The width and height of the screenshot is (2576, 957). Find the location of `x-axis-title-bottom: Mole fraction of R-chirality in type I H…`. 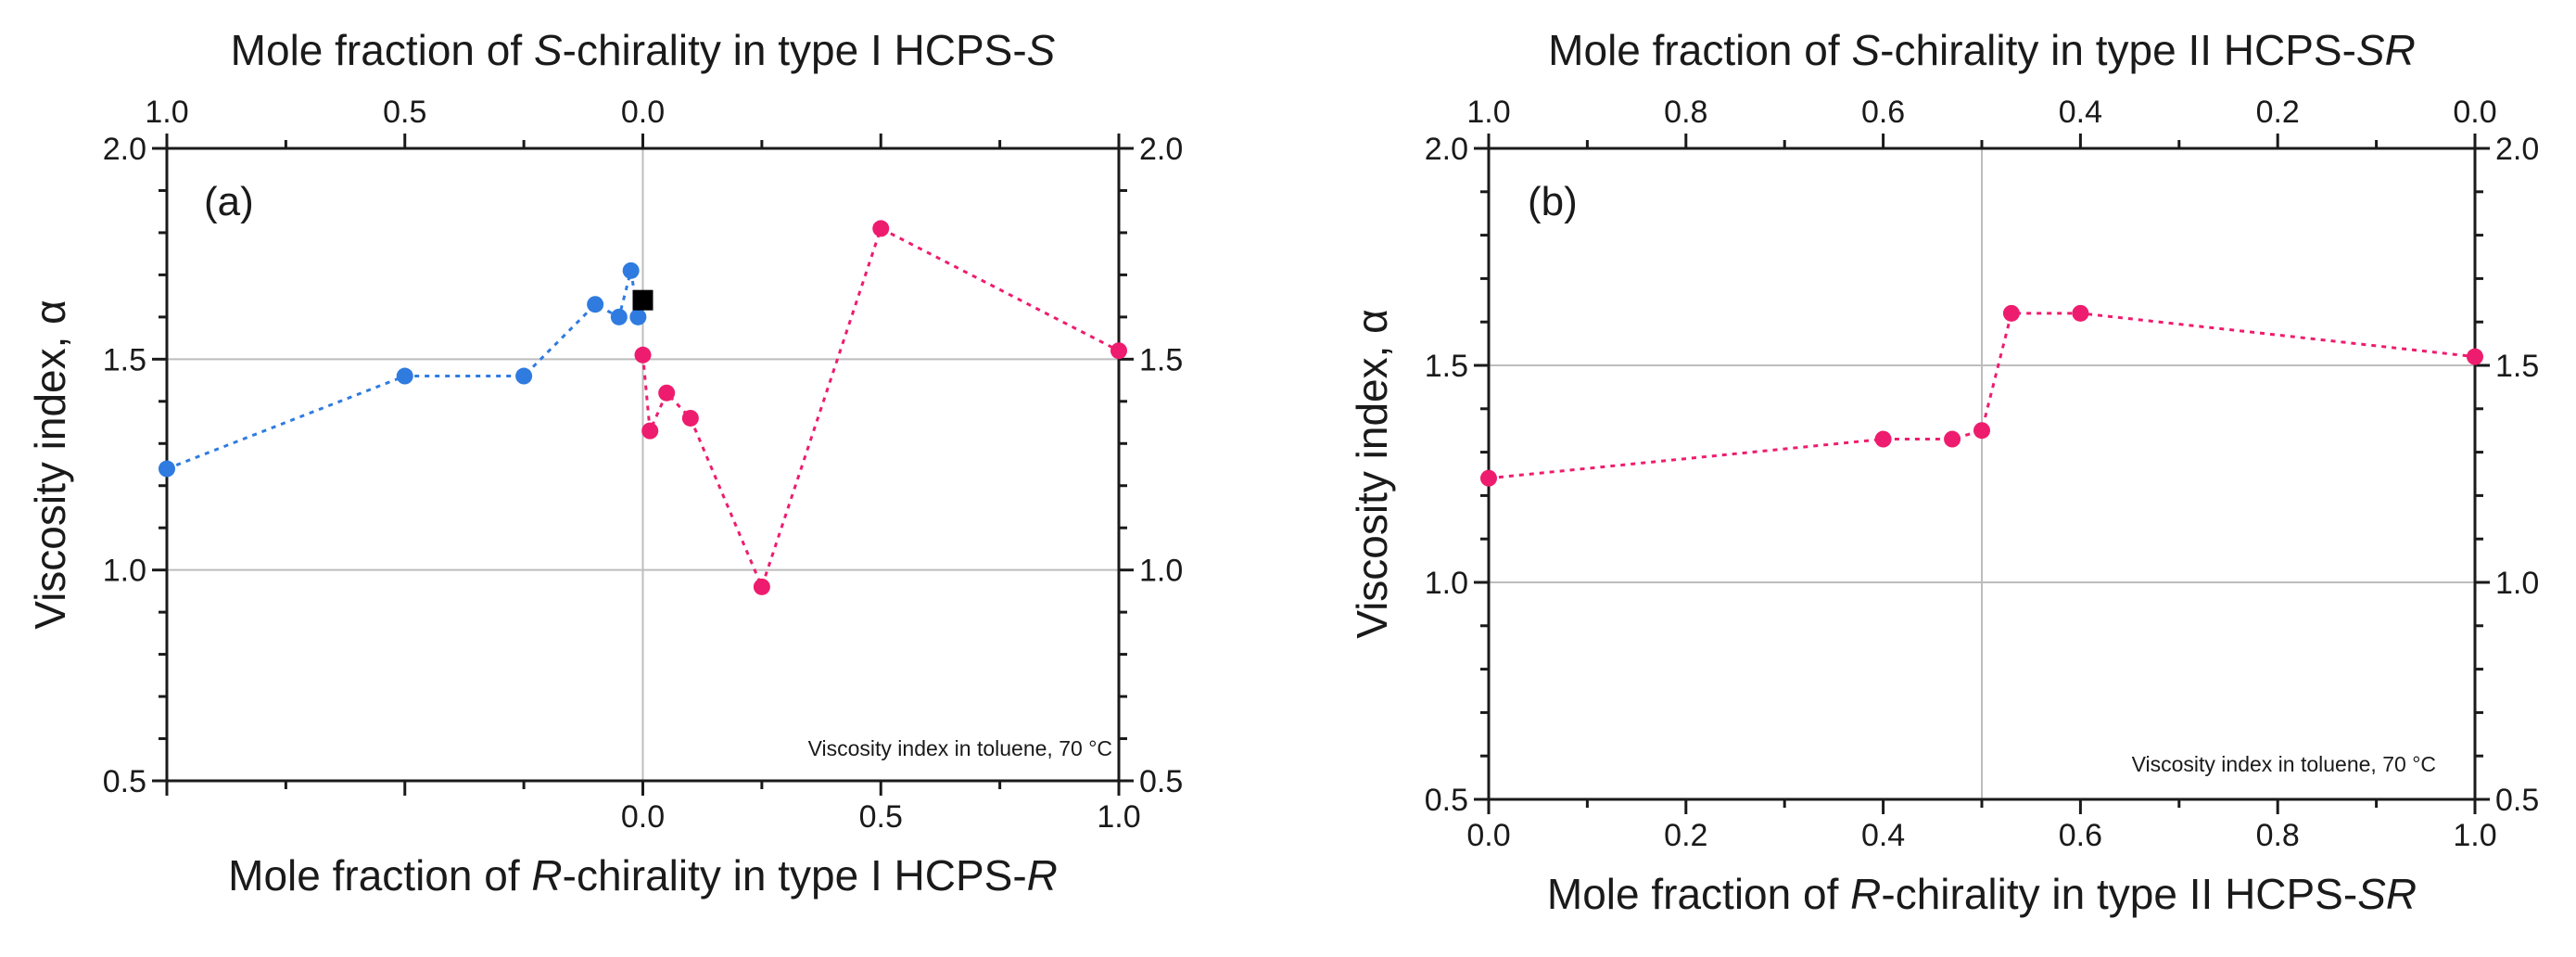

x-axis-title-bottom: Mole fraction of R-chirality in type I H… is located at coordinates (643, 875).